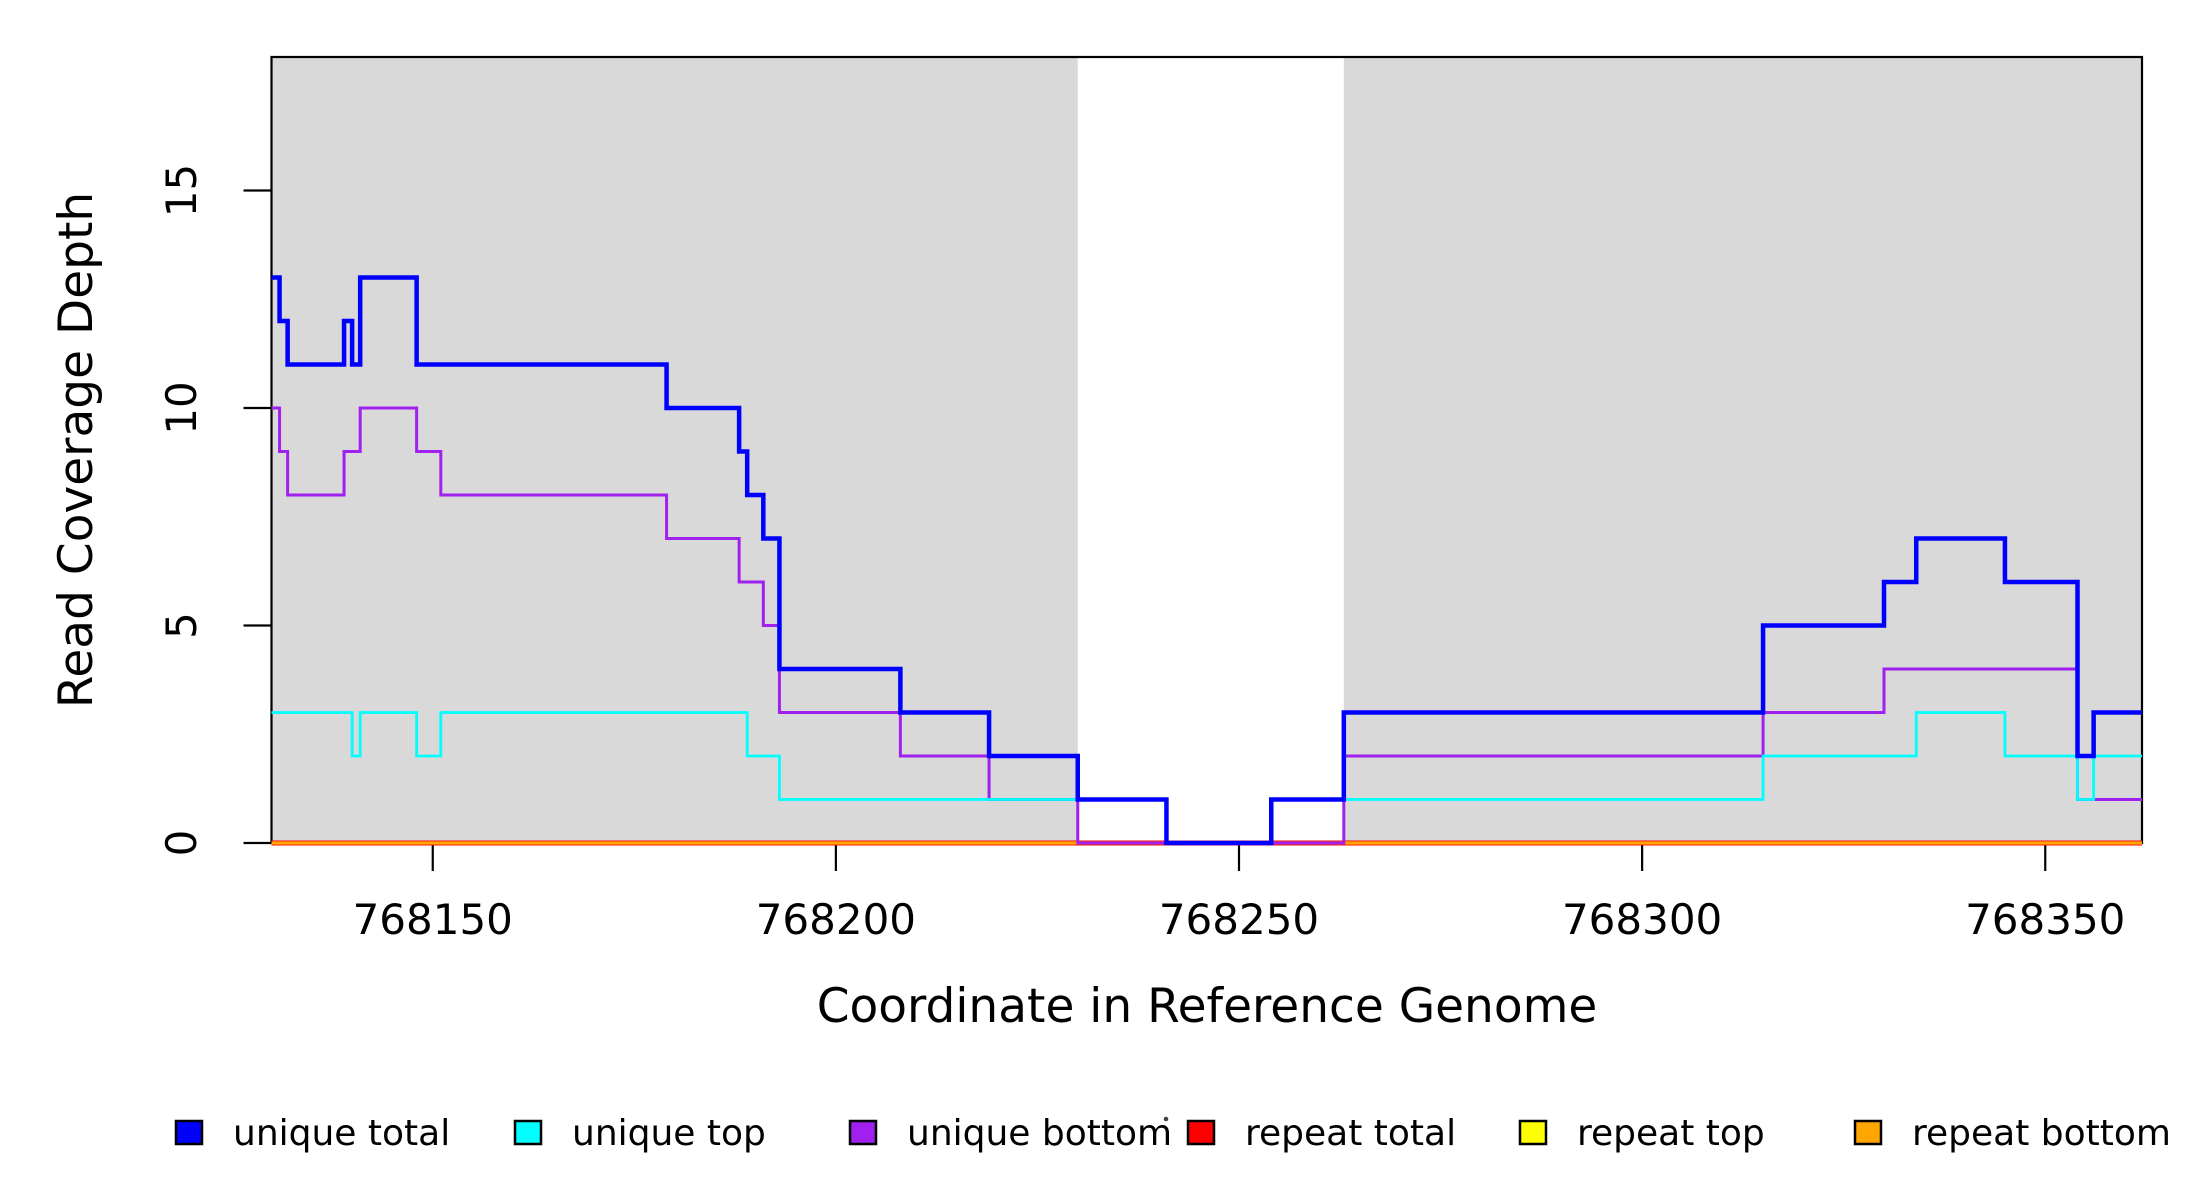 The height and width of the screenshot is (1200, 2200). Describe the element at coordinates (1201, 1132) in the screenshot. I see `legend-swatch-repeat-total` at that location.